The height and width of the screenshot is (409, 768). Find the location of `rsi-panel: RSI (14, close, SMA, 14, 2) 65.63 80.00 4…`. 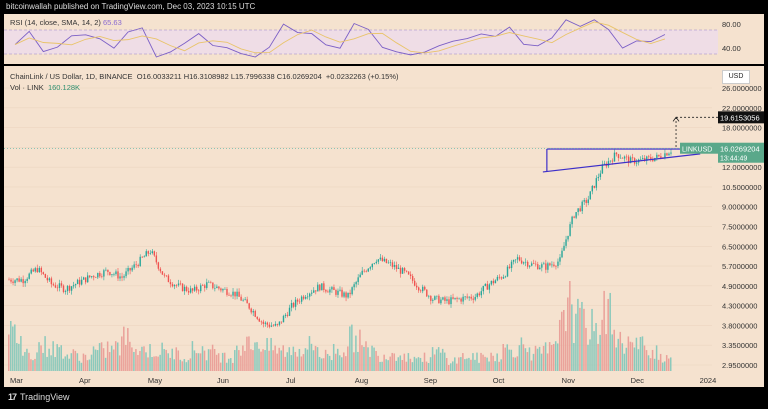

rsi-panel: RSI (14, close, SMA, 14, 2) 65.63 80.00 4… is located at coordinates (384, 39).